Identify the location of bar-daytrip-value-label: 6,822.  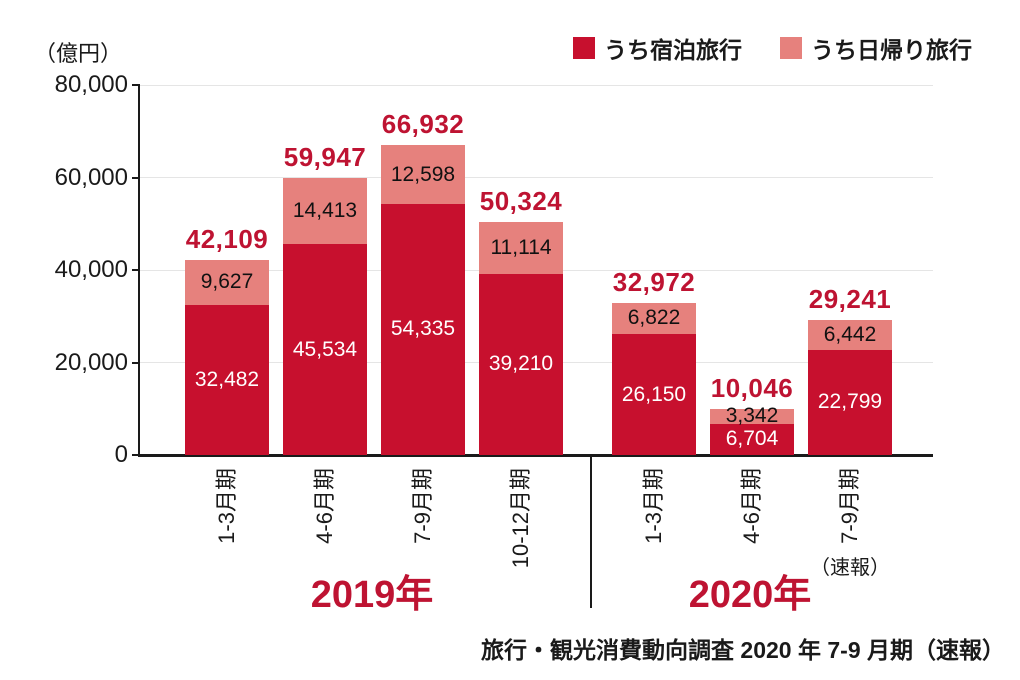
(654, 318).